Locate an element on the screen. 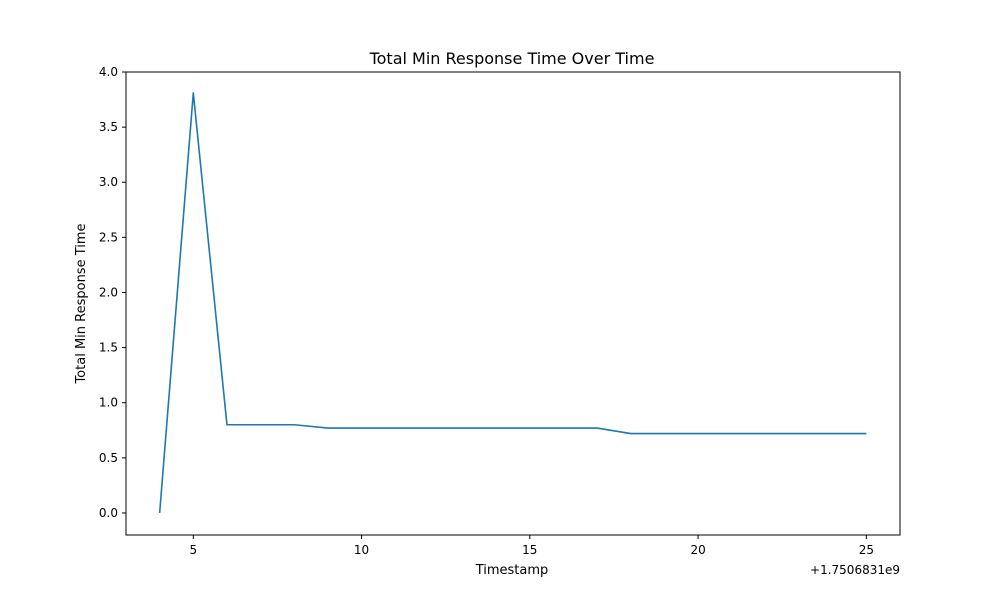  y-tick-label: 2.5 is located at coordinates (108, 237).